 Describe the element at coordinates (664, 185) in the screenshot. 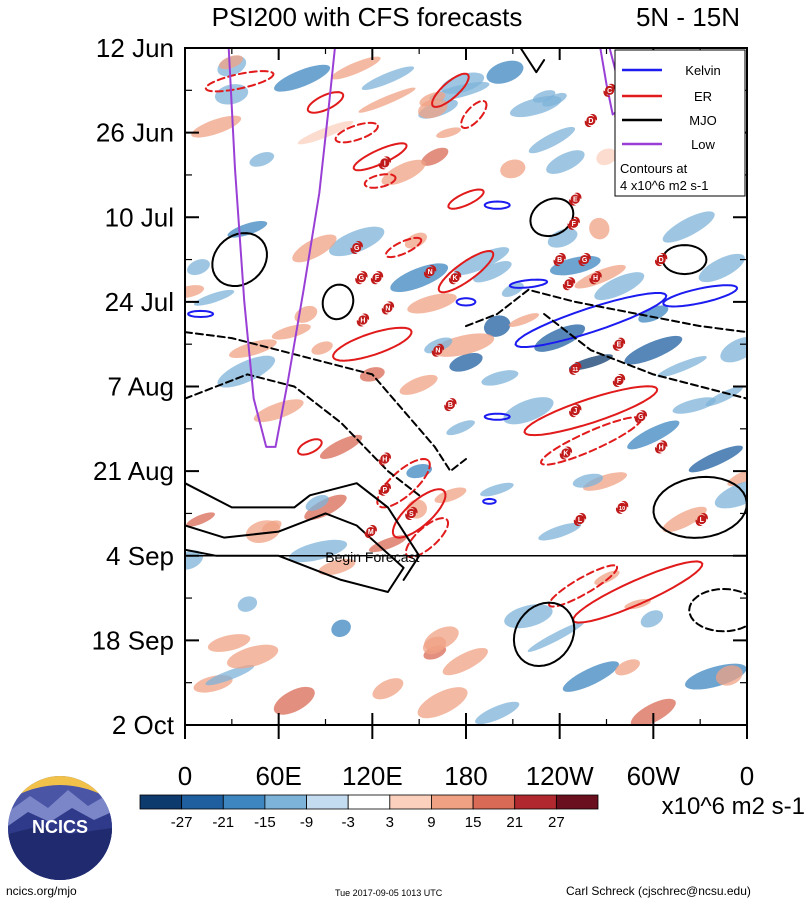

I see `legend-note-line2: 4 x10^6 m2 s-1` at that location.